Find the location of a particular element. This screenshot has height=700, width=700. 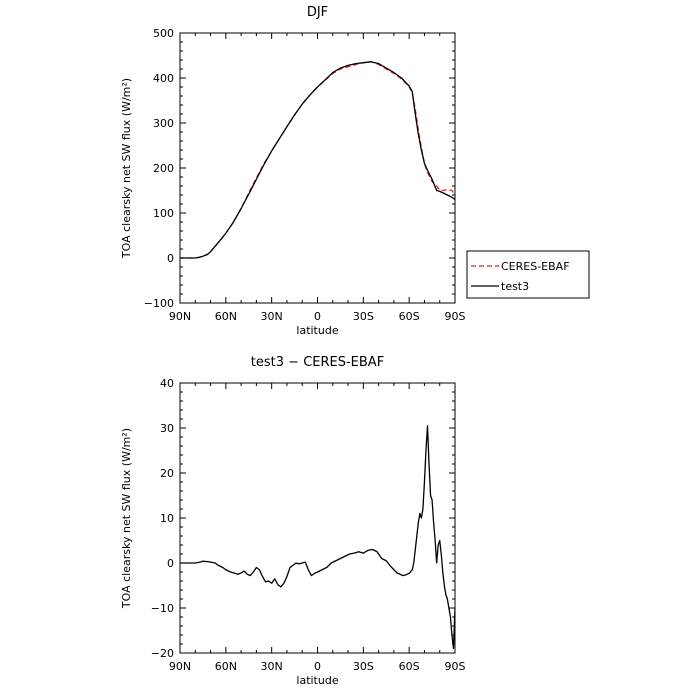

y-tick-label: 400 is located at coordinates (163, 78).